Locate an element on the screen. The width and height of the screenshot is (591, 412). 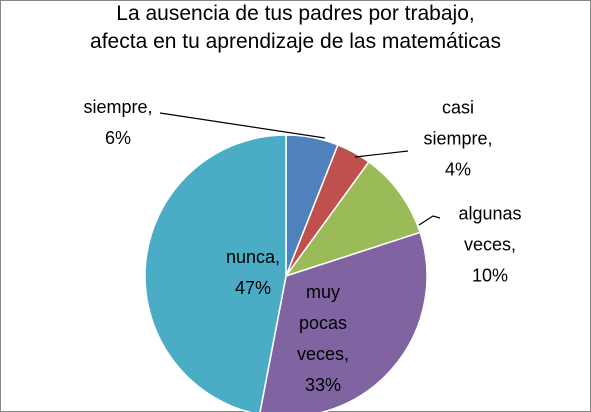
data-label: siempre, 6% is located at coordinates (118, 122).